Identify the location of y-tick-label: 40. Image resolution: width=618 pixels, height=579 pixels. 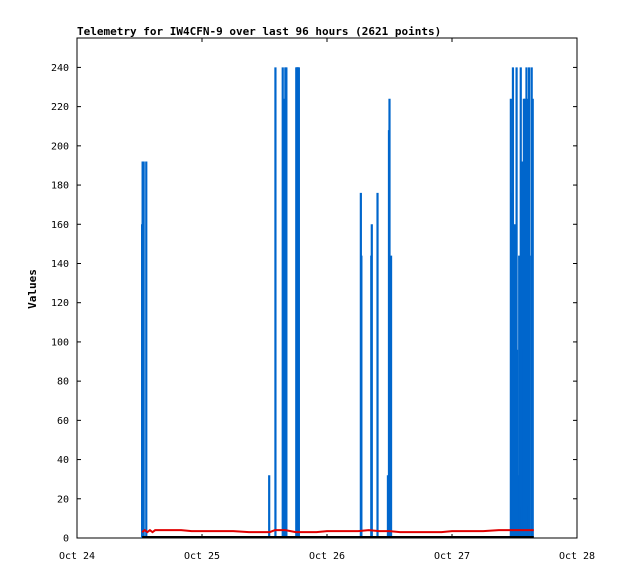
(63, 460).